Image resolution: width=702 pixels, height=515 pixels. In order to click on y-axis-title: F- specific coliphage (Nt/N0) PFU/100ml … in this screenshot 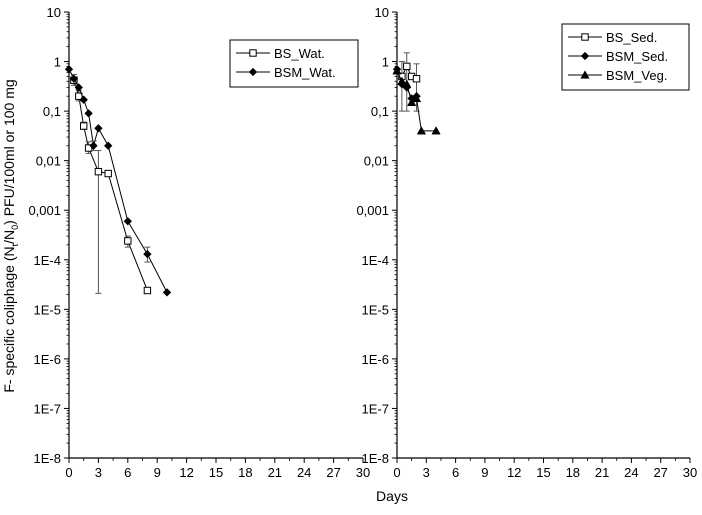, I will do `click(10, 235)`.